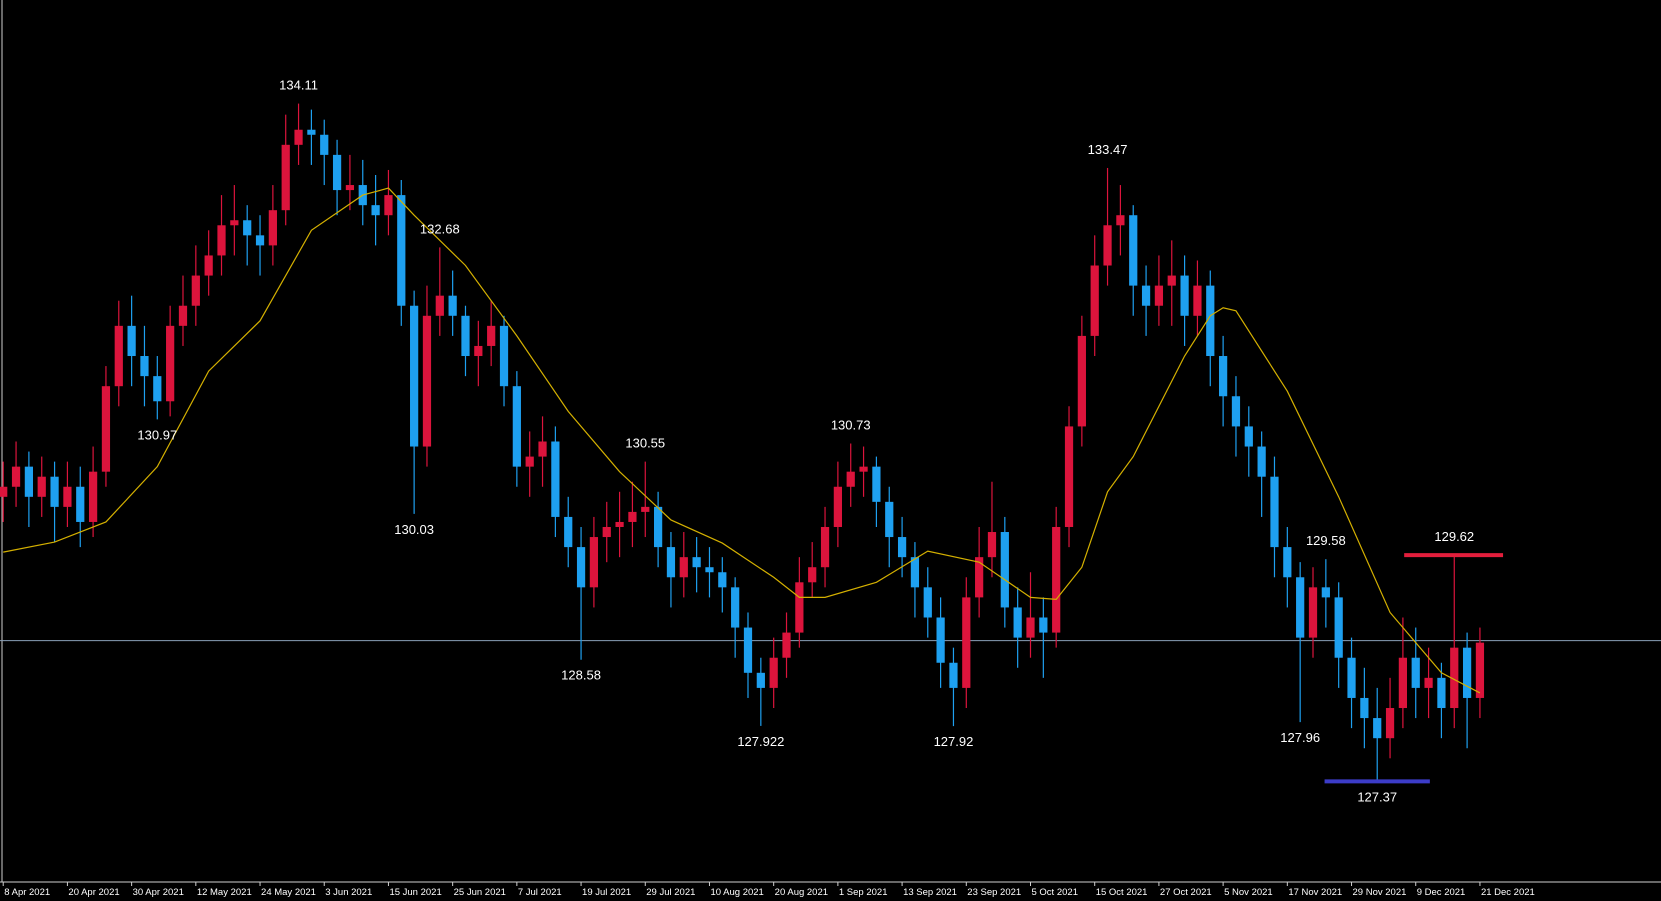  What do you see at coordinates (736, 892) in the screenshot?
I see `x-tick-label: 10 Aug 2021` at bounding box center [736, 892].